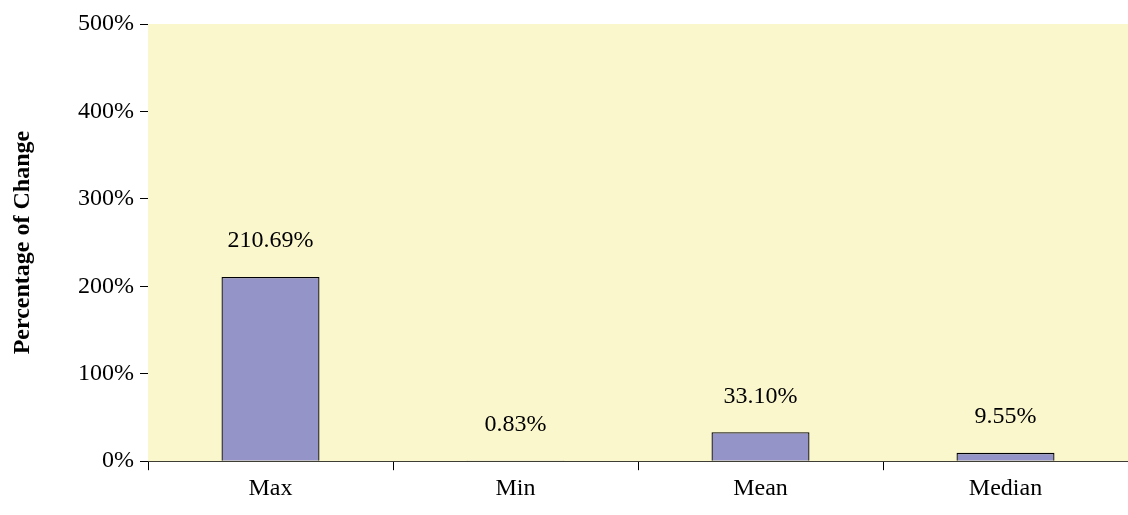 The width and height of the screenshot is (1128, 515). I want to click on y-tick-label: 300%, so click(106, 197).